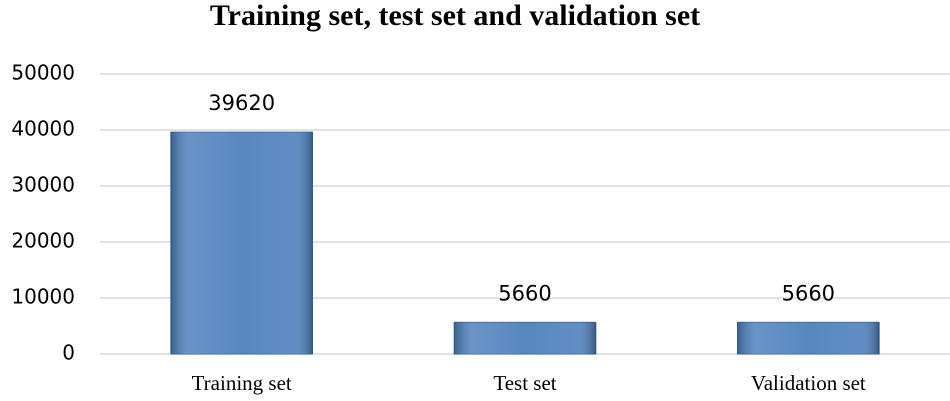  What do you see at coordinates (43, 297) in the screenshot?
I see `y-tick-label: 10000` at bounding box center [43, 297].